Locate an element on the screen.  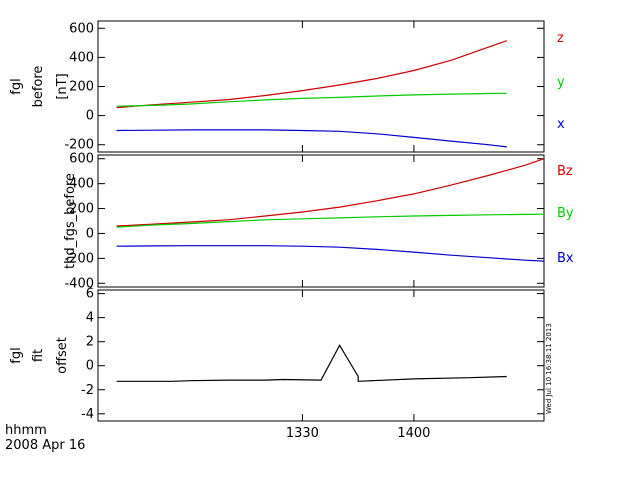
y-axis-label: [nT] is located at coordinates (62, 86).